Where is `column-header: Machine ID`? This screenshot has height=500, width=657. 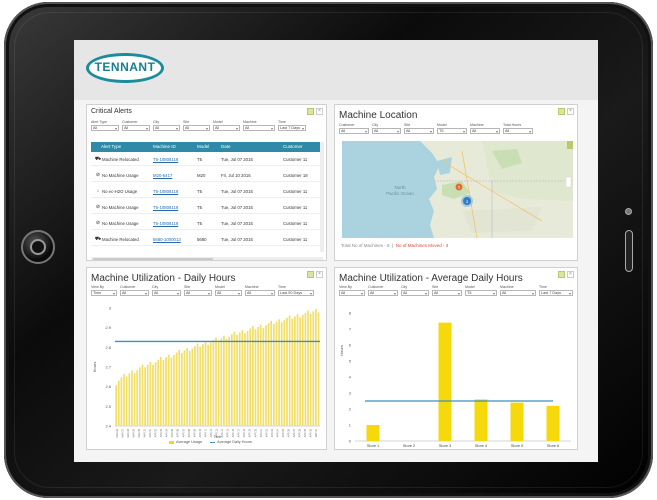 column-header: Machine ID is located at coordinates (164, 146).